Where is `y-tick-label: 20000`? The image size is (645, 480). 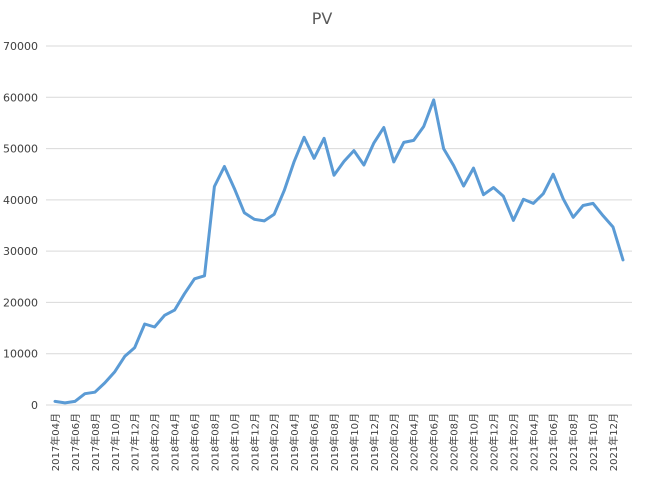
y-tick-label: 20000 is located at coordinates (20, 302).